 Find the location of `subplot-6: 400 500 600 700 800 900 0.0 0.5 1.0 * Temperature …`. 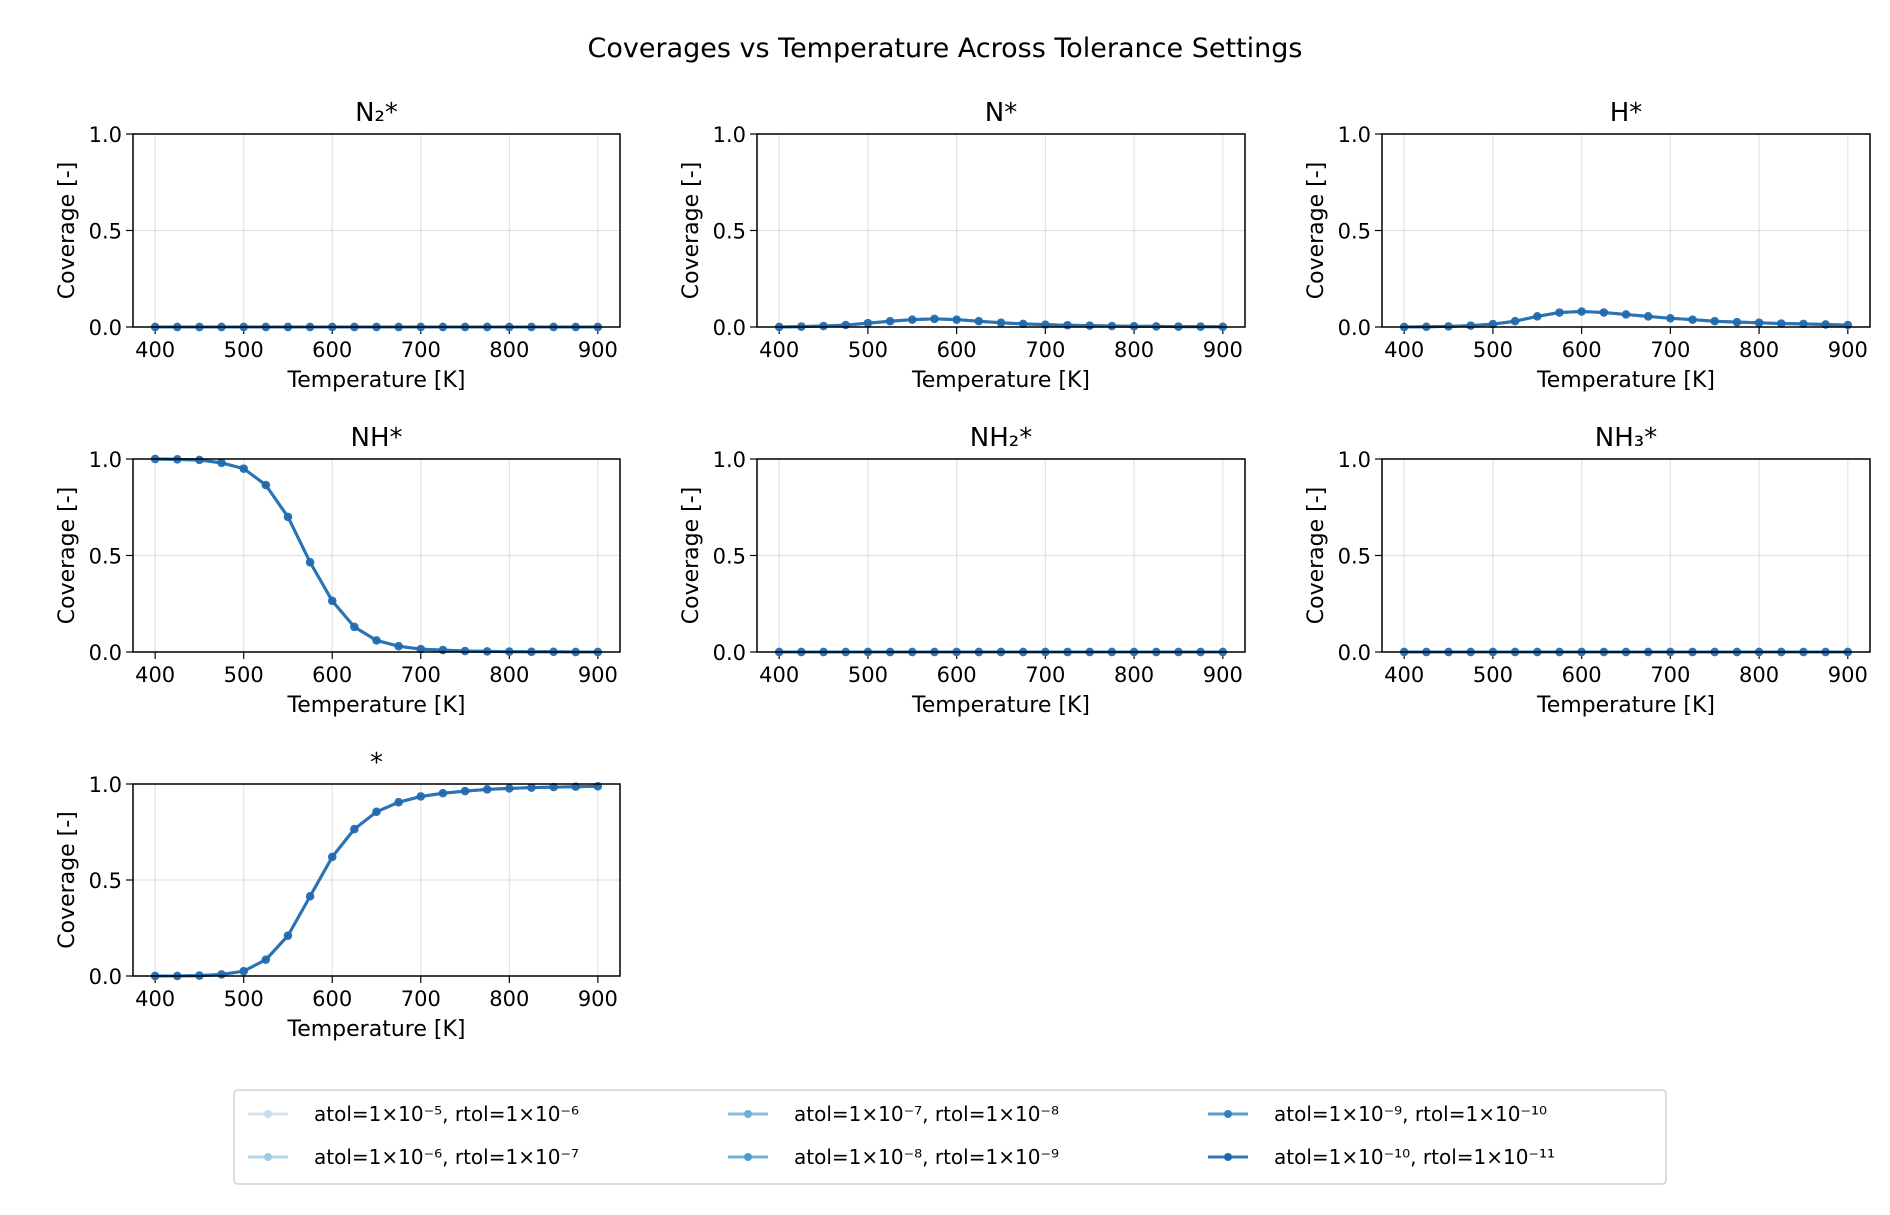

subplot-6: 400 500 600 700 800 900 0.0 0.5 1.0 * Temperature … is located at coordinates (338, 895).